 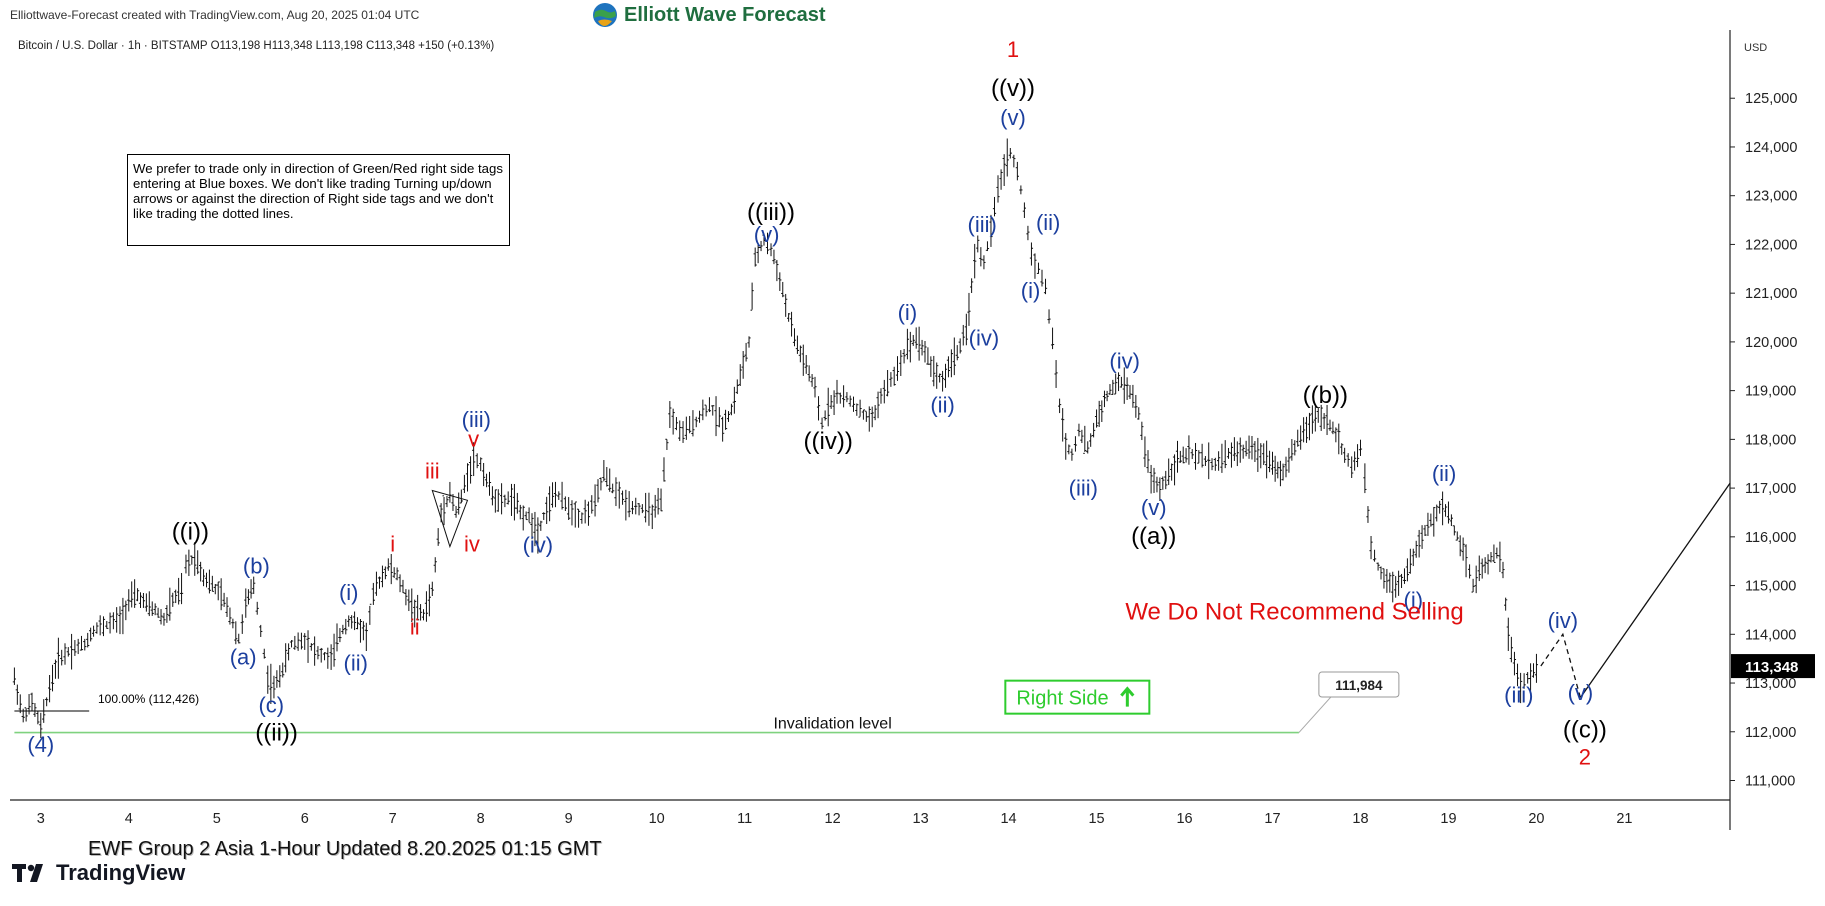 I want to click on price-tick-label: 121,000, so click(x=1771, y=294).